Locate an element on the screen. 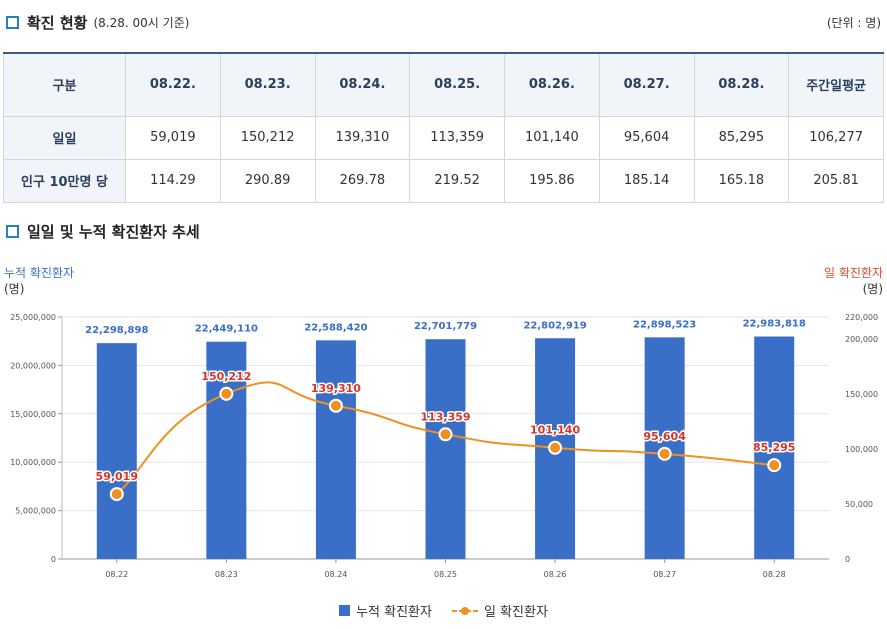 The height and width of the screenshot is (629, 887). right-tick-label: 0 is located at coordinates (847, 559).